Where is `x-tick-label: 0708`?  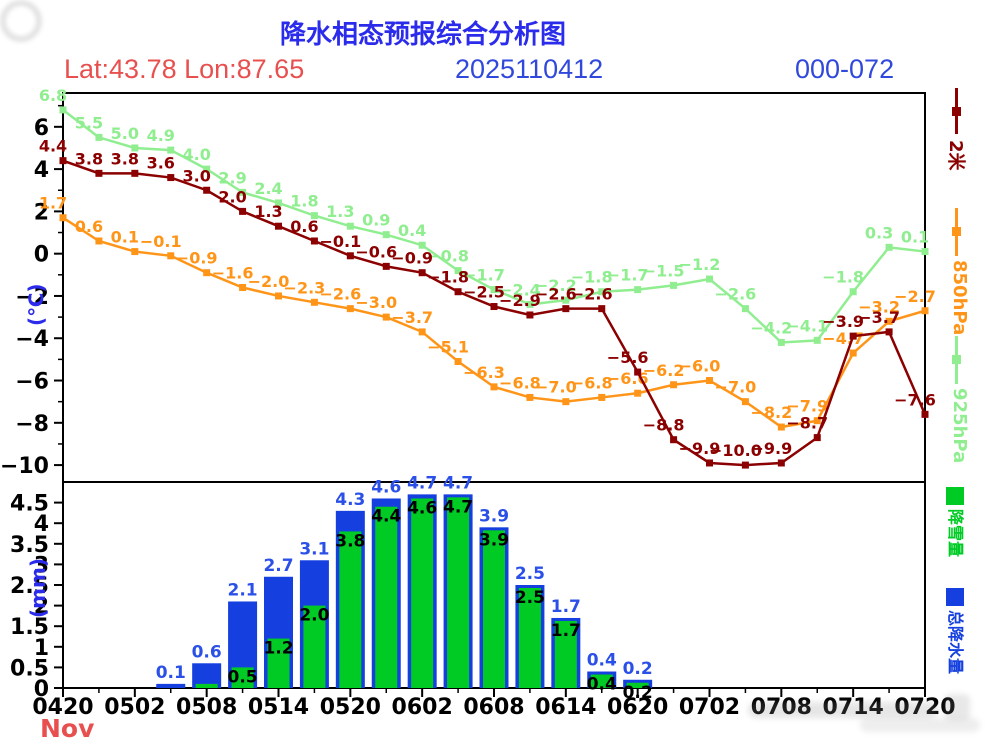
x-tick-label: 0708 is located at coordinates (781, 707).